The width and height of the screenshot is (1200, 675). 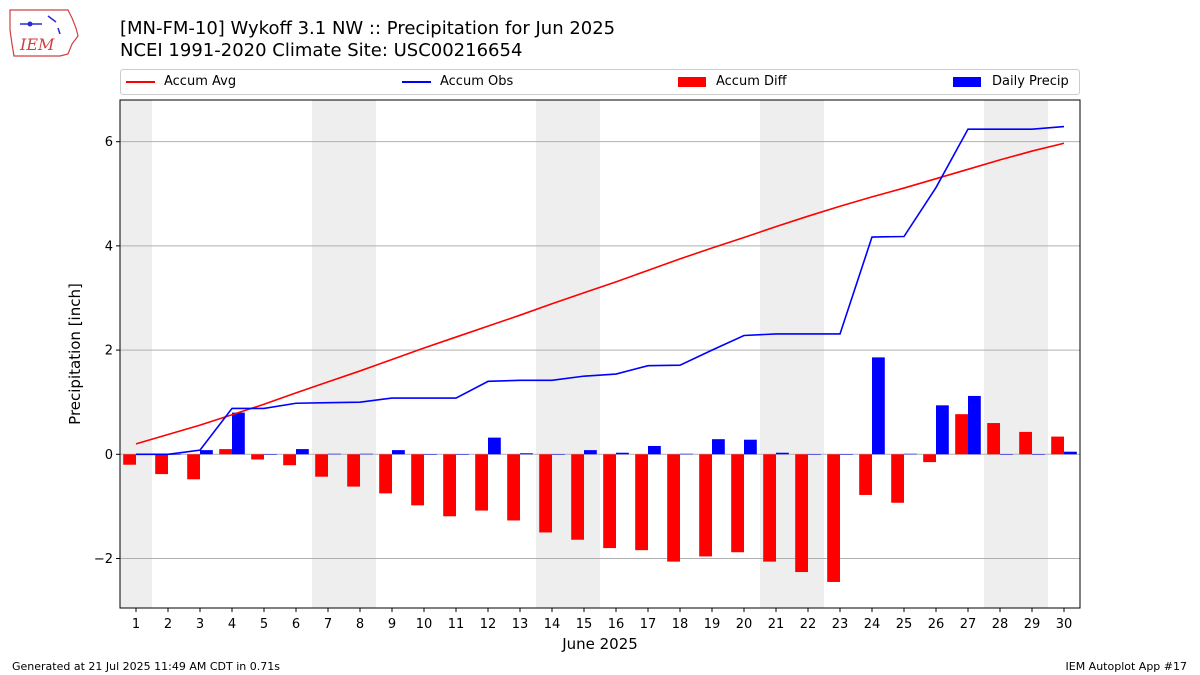 I want to click on x-tick-label: 13, so click(x=520, y=624).